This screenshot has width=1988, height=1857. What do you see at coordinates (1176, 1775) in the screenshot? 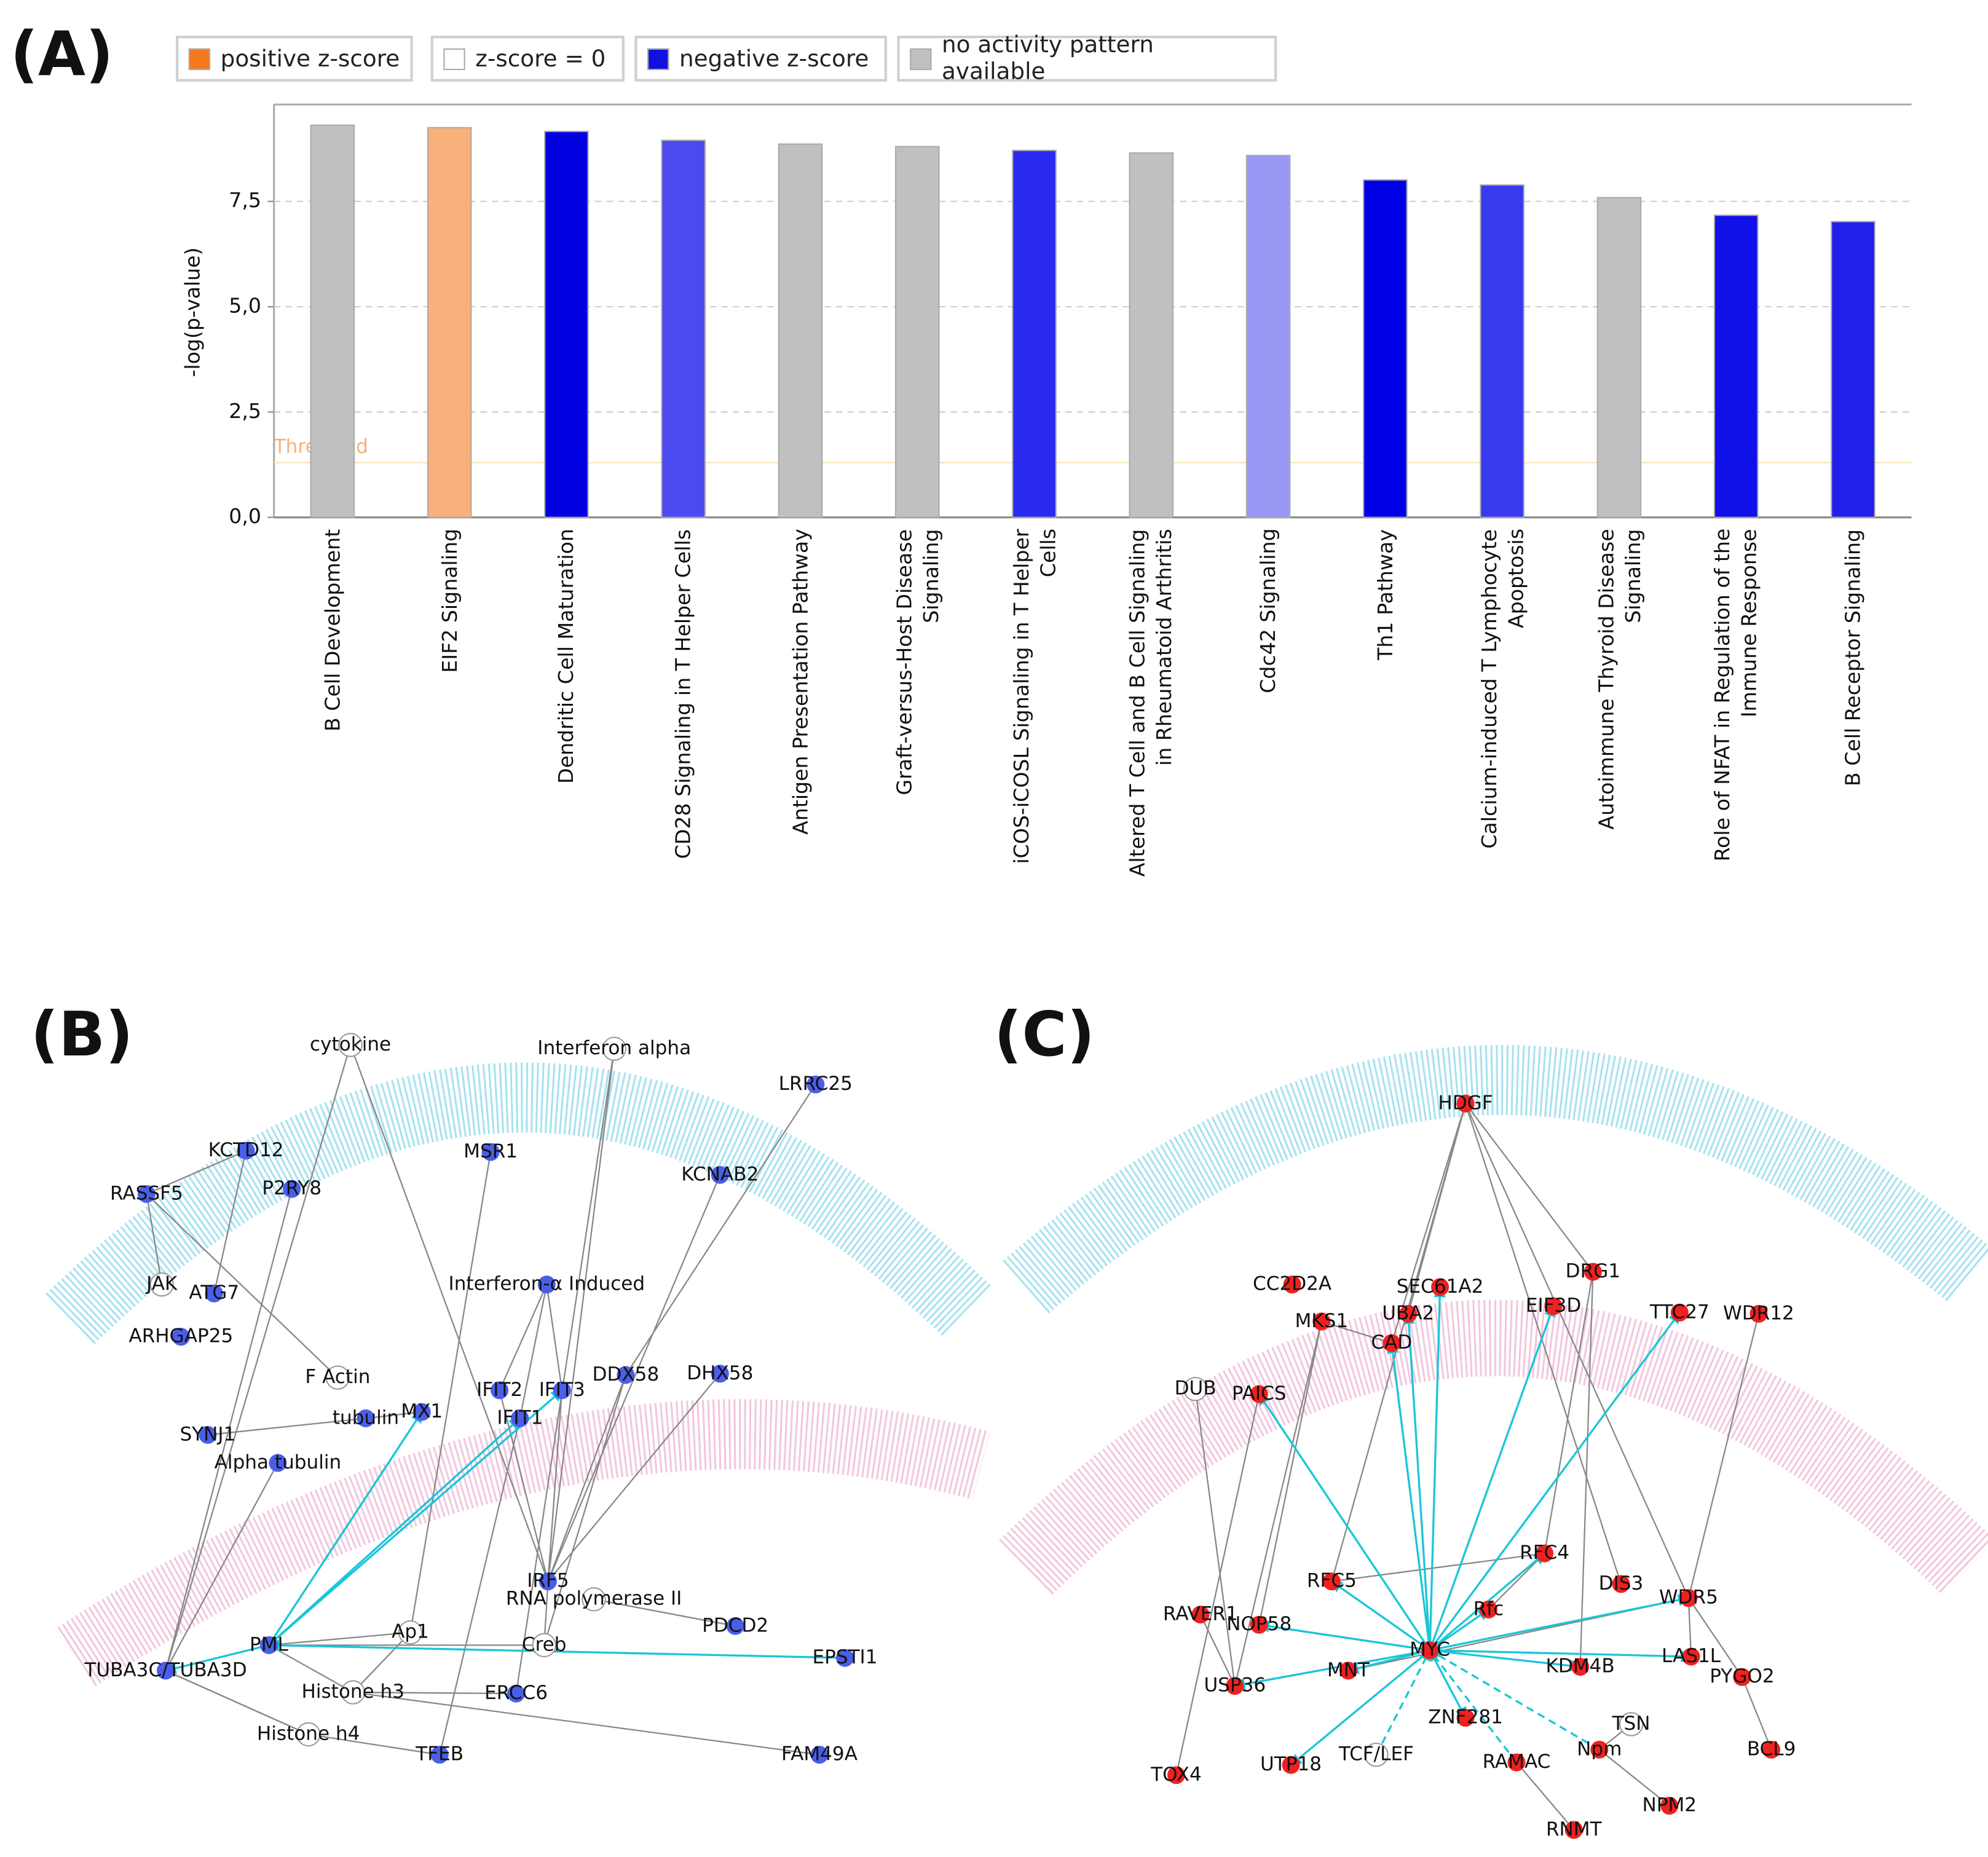
I see `node-label: TOX4` at bounding box center [1176, 1775].